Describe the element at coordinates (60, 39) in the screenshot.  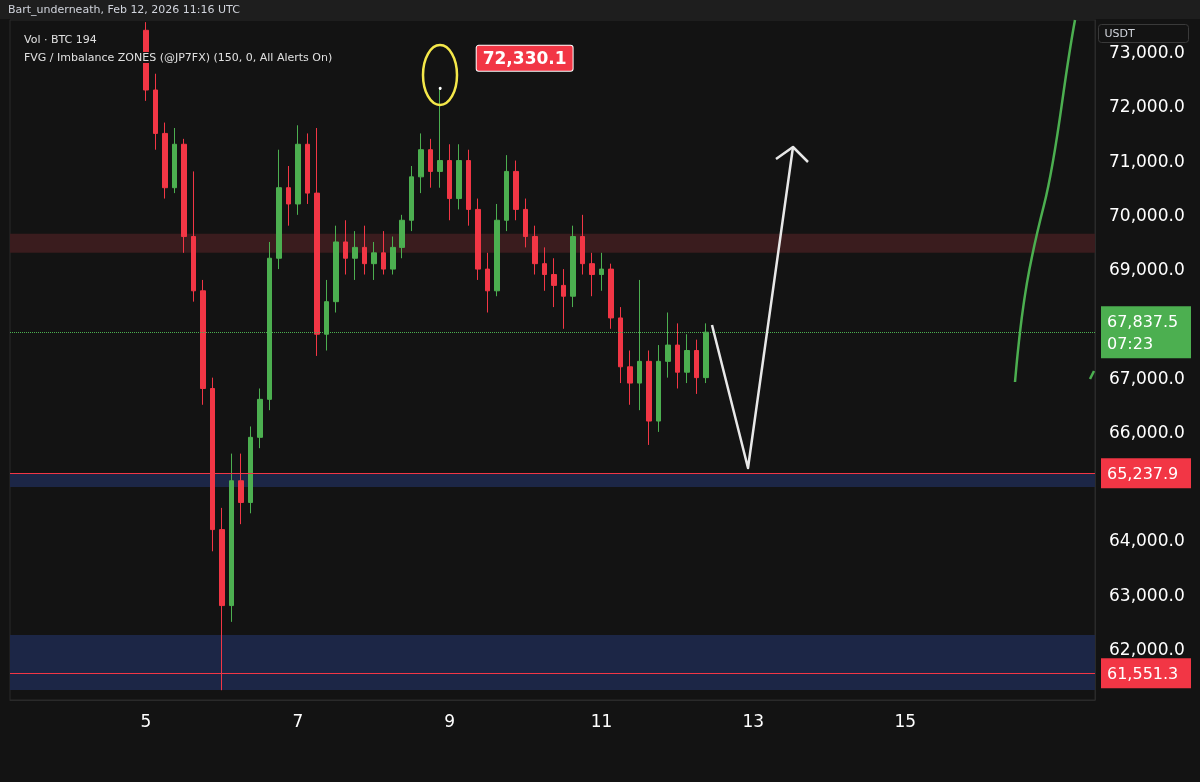
I see `annotation: Vol · BTC 194` at that location.